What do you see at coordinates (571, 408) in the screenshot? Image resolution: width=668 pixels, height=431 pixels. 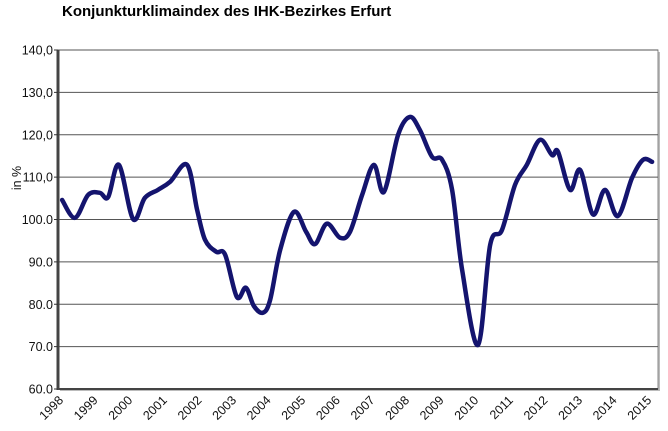 I see `x-tick-label: 2013` at bounding box center [571, 408].